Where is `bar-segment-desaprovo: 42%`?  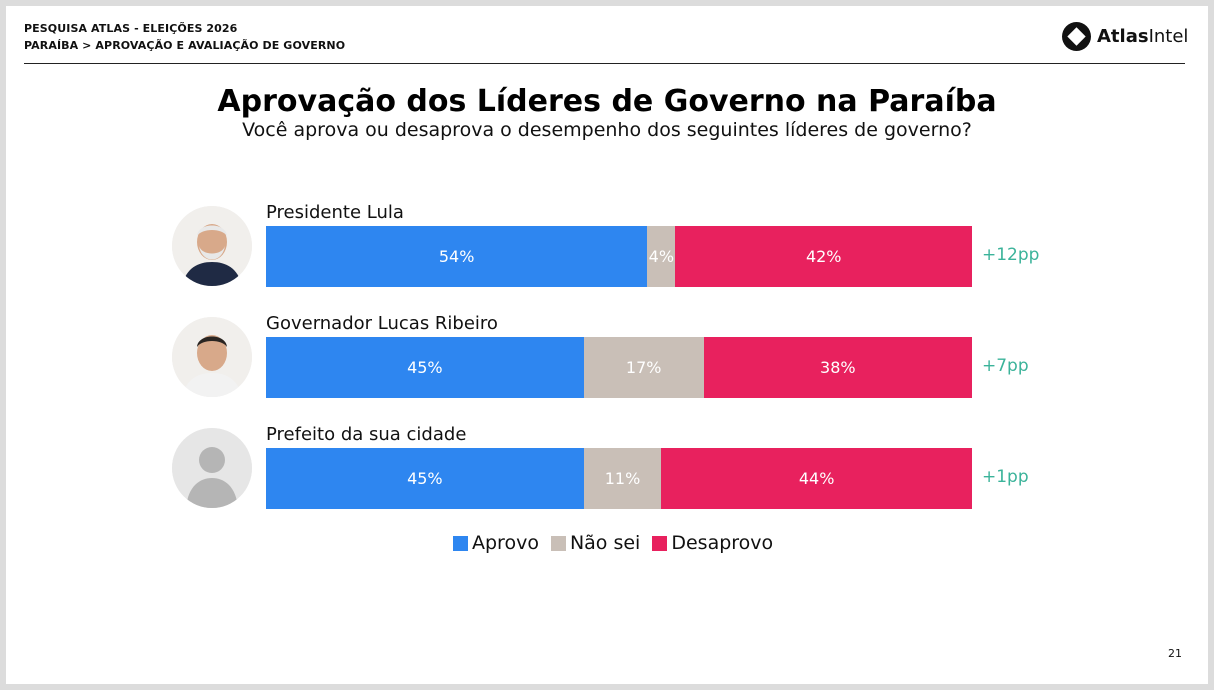
bar-segment-desaprovo: 42% is located at coordinates (823, 256).